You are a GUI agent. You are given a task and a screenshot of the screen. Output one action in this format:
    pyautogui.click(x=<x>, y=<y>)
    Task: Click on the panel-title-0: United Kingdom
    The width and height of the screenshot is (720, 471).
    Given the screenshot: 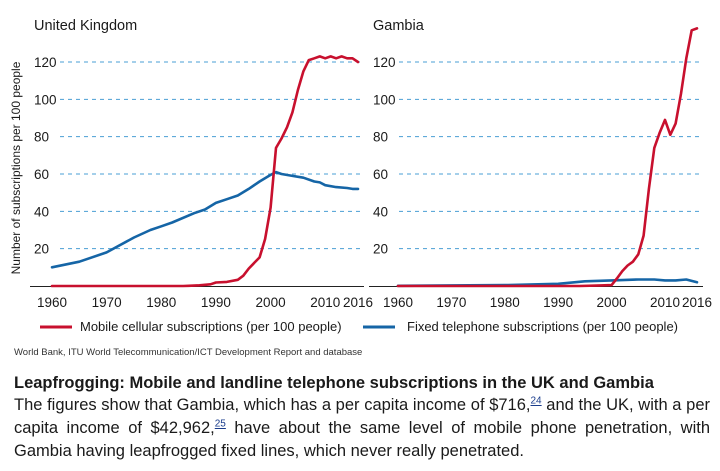 What is the action you would take?
    pyautogui.click(x=85, y=26)
    